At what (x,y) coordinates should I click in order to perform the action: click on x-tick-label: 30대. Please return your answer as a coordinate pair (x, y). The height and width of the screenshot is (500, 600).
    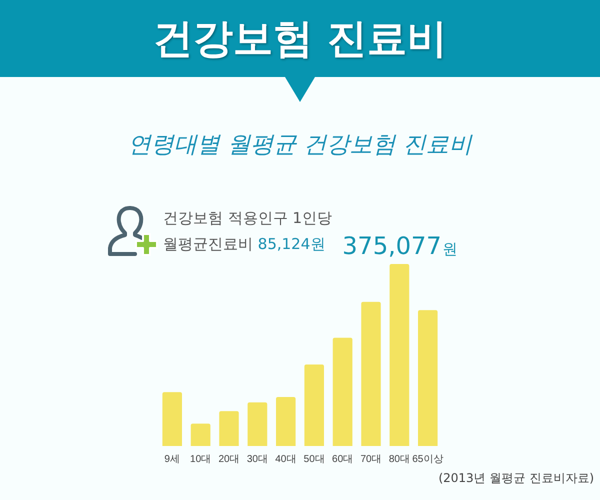
    Looking at the image, I should click on (257, 459).